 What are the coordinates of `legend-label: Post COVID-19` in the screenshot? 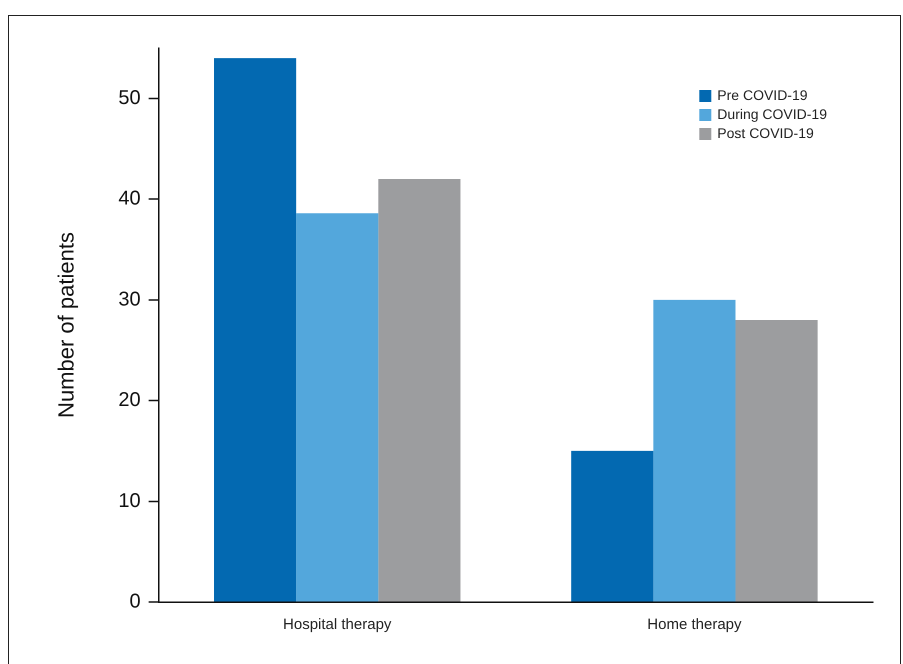 It's located at (765, 132).